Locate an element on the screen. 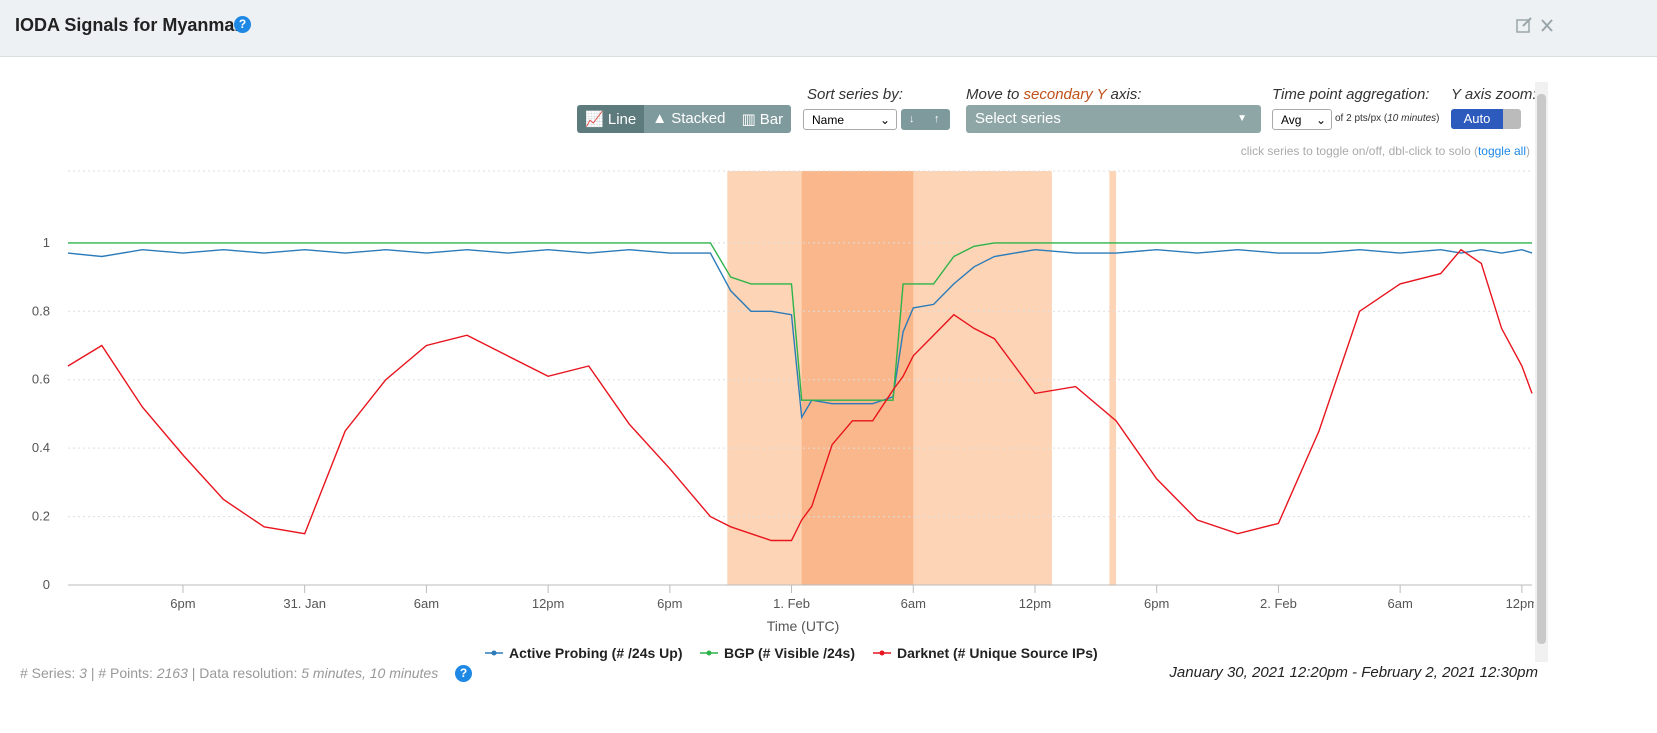 This screenshot has width=1657, height=733. scrollbar is located at coordinates (1541, 372).